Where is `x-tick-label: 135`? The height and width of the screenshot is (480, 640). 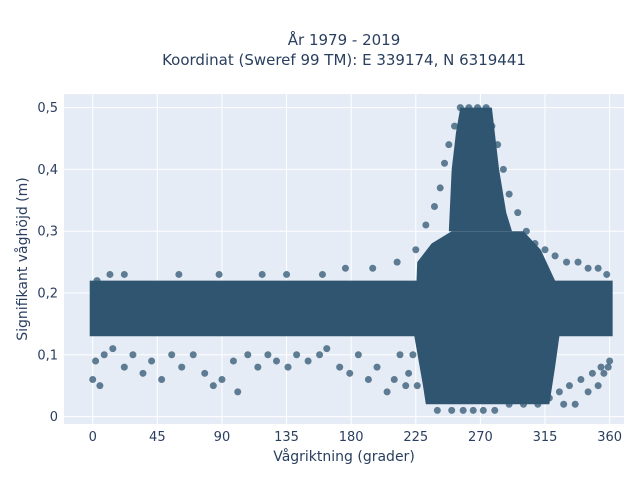 x-tick-label: 135 is located at coordinates (286, 437).